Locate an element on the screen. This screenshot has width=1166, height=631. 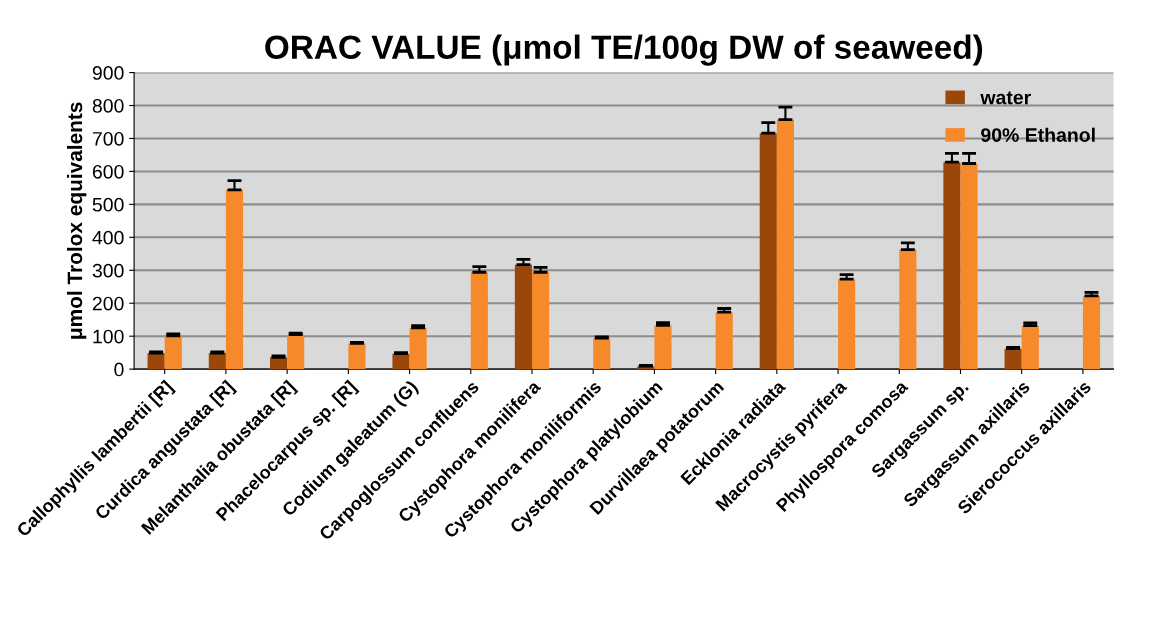
y-tick-label: 300 is located at coordinates (108, 270).